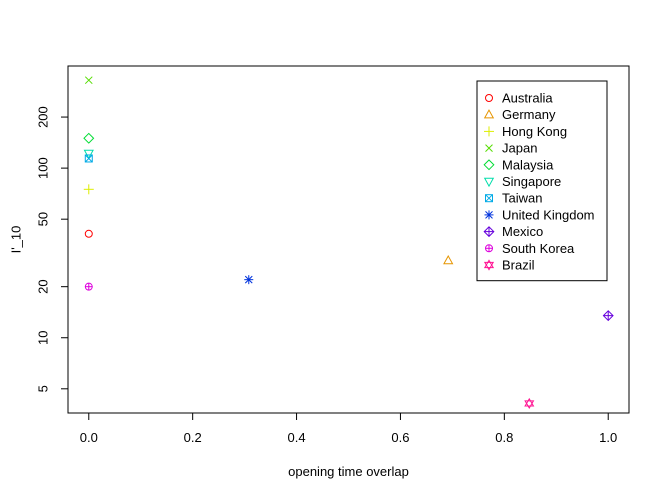 Image resolution: width=664 pixels, height=498 pixels. Describe the element at coordinates (489, 248) in the screenshot. I see `legend-marker-south-korea` at that location.